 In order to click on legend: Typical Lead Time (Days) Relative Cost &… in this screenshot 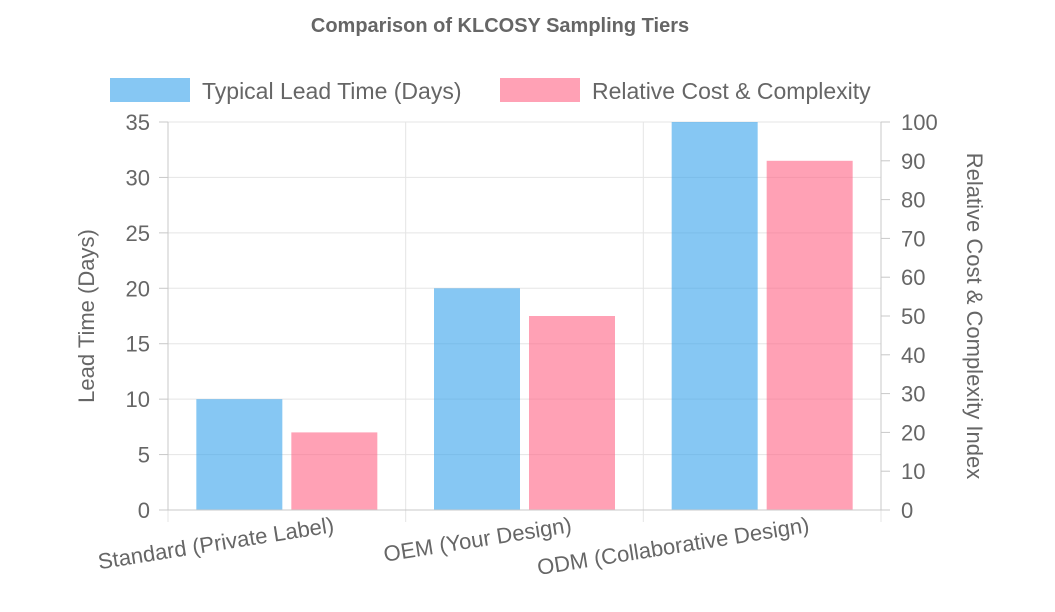, I will do `click(490, 91)`.